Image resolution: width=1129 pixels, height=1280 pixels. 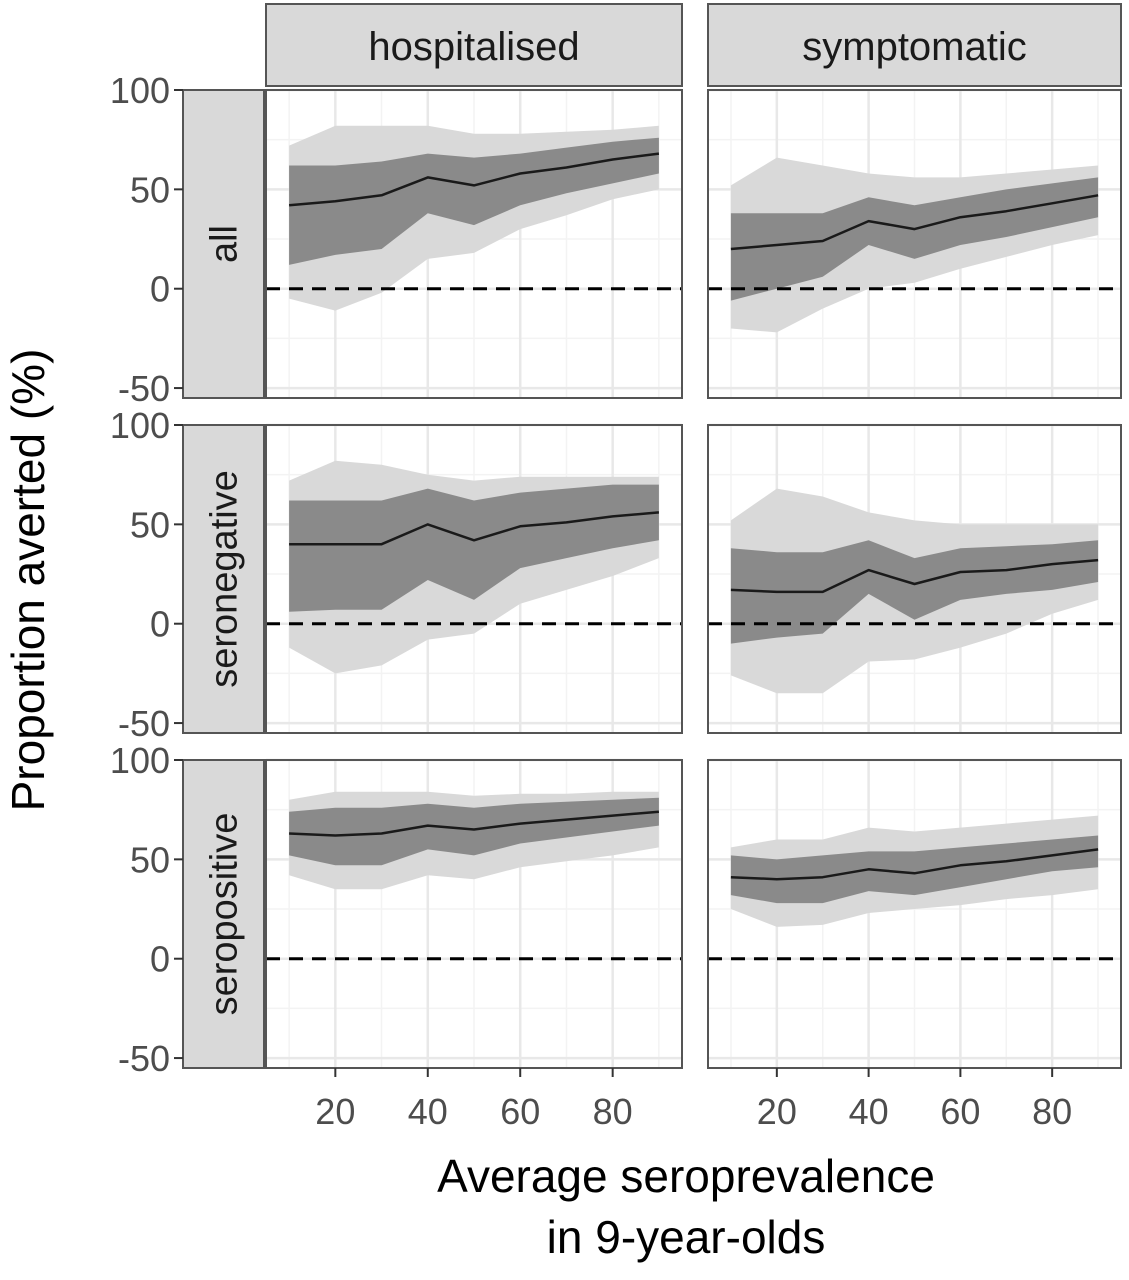 I want to click on strip-symptomatic, so click(x=914, y=45).